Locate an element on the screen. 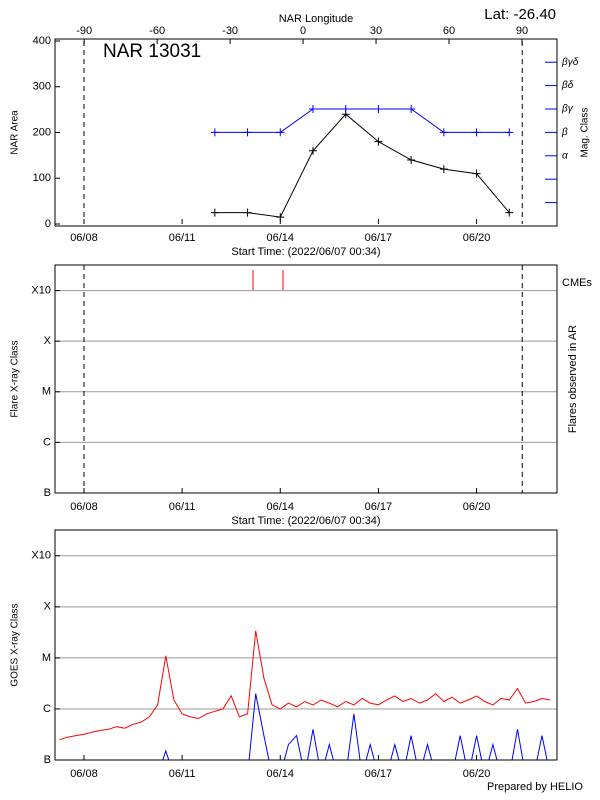  x2-tick-label: 60 is located at coordinates (449, 31).